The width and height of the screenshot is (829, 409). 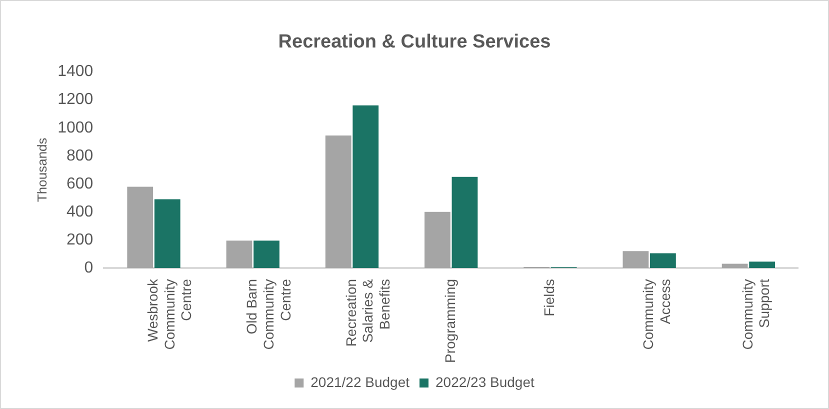 What do you see at coordinates (367, 312) in the screenshot?
I see `x-tick-label: Recreation Salaries & Benefits` at bounding box center [367, 312].